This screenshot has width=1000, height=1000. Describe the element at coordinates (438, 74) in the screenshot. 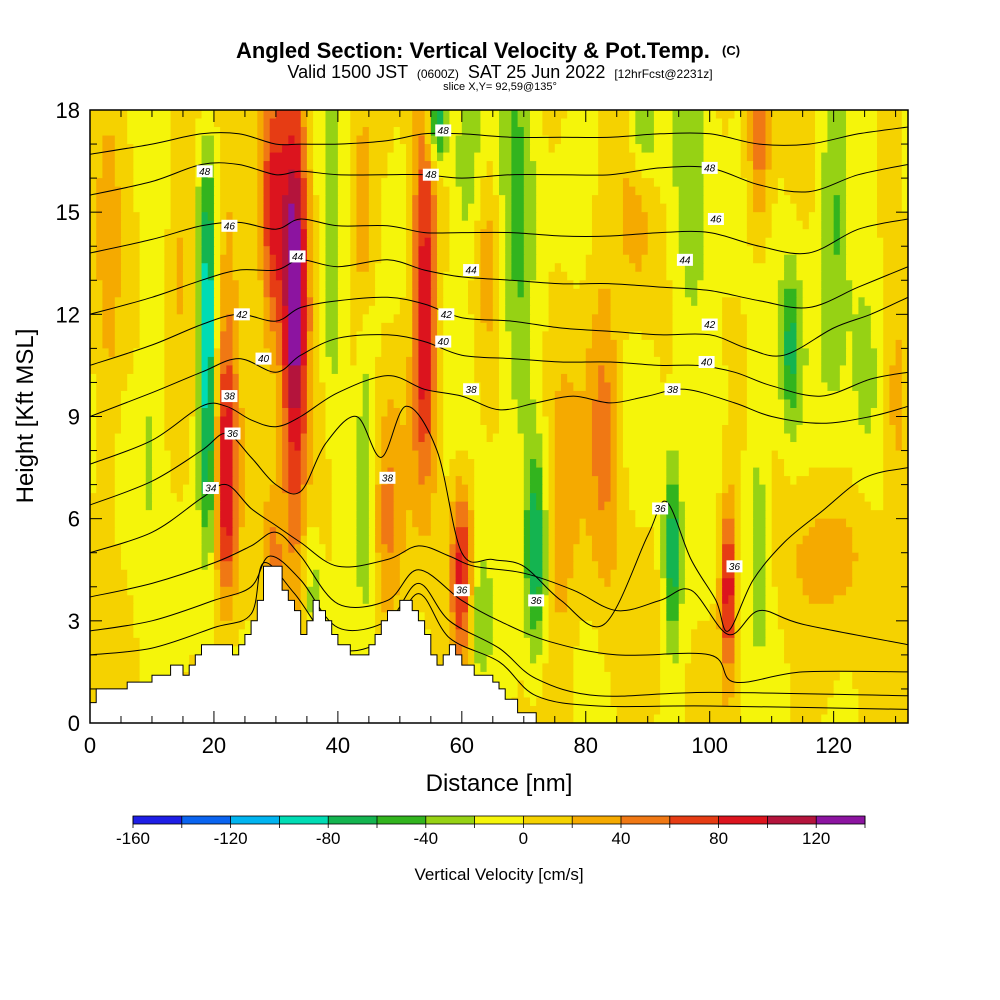

I see `subtitle-utc: (0600Z)` at that location.